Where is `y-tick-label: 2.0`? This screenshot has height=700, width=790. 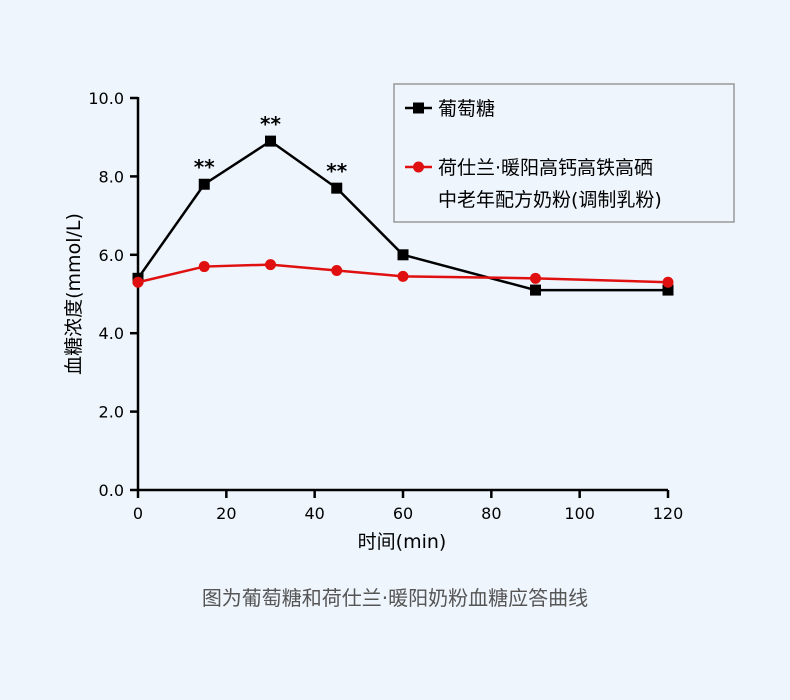 y-tick-label: 2.0 is located at coordinates (111, 412).